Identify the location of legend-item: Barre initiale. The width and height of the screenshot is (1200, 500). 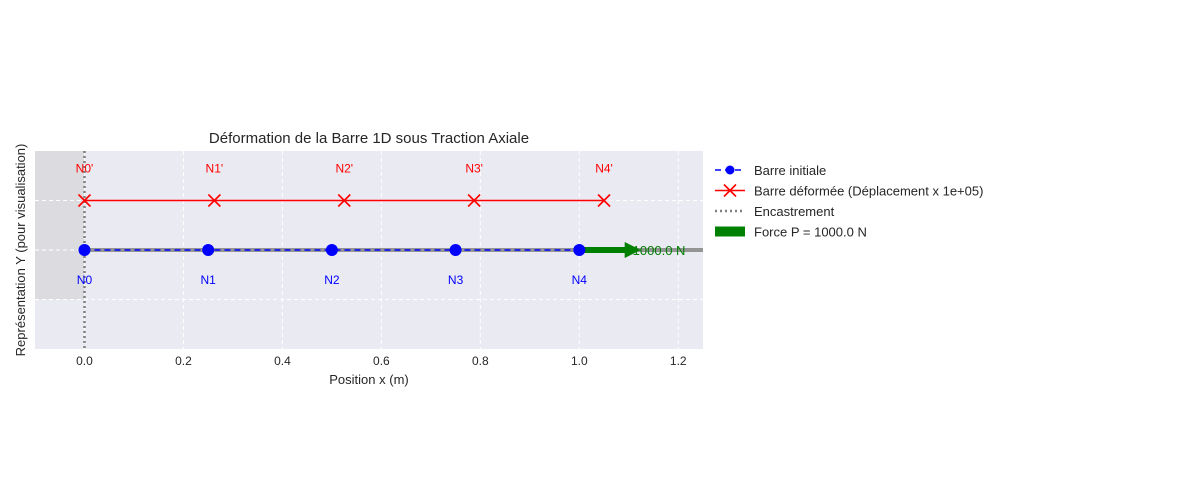
(770, 170).